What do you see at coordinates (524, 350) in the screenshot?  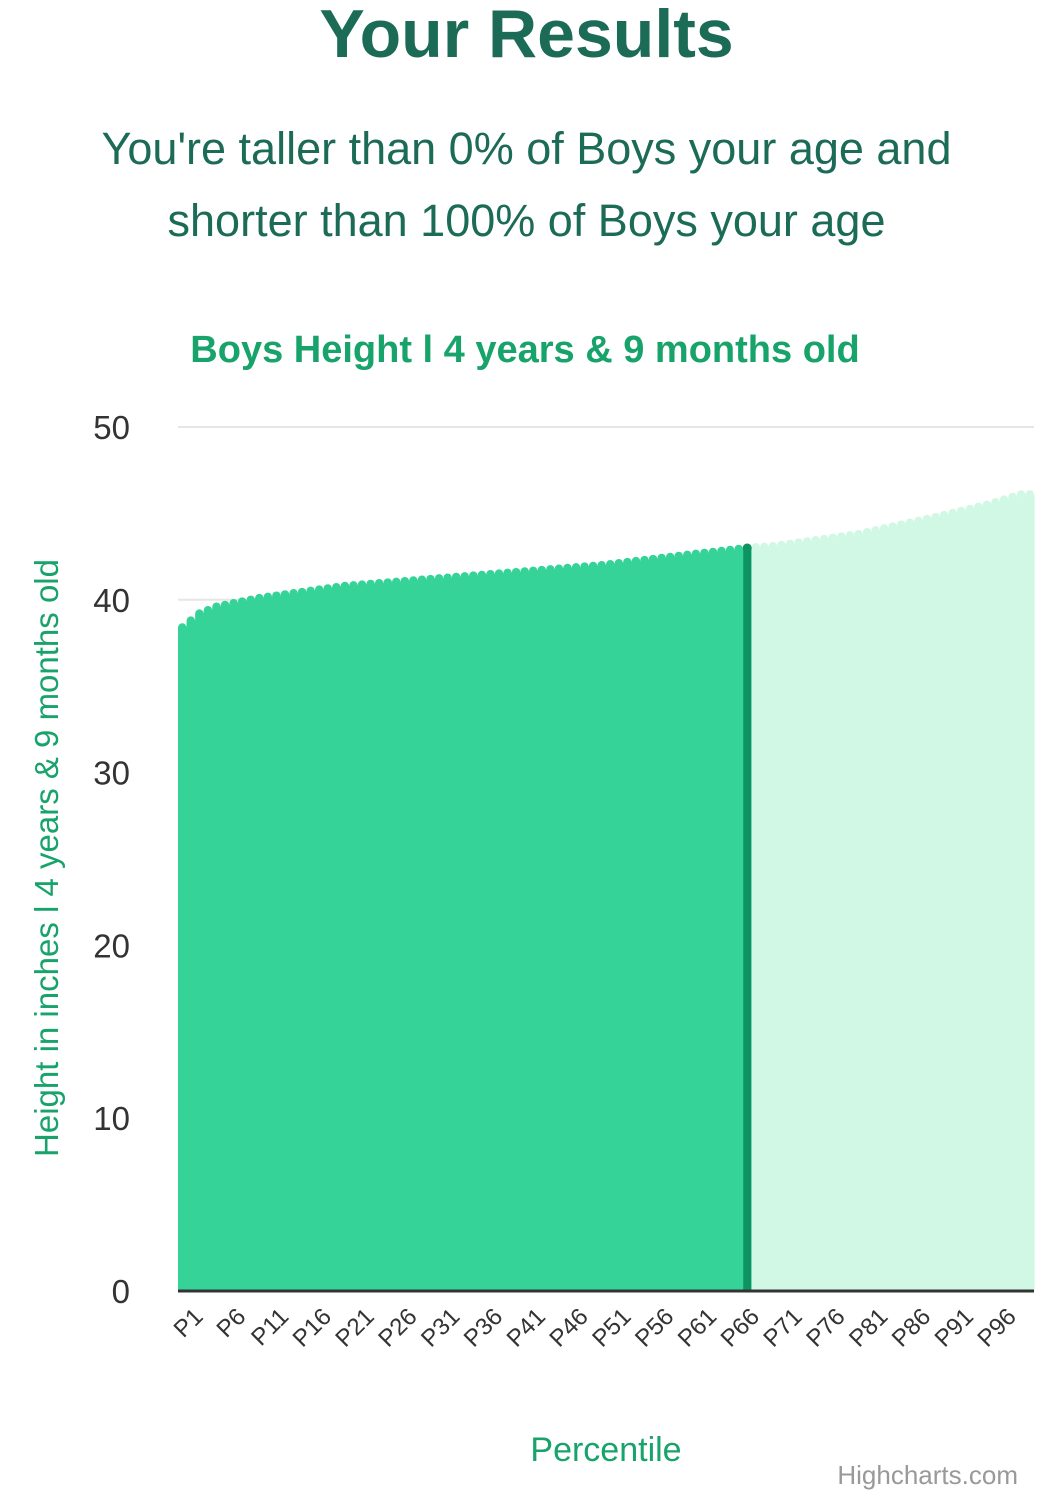 I see `chart-title: Boys Height l 4 years & 9 months old` at bounding box center [524, 350].